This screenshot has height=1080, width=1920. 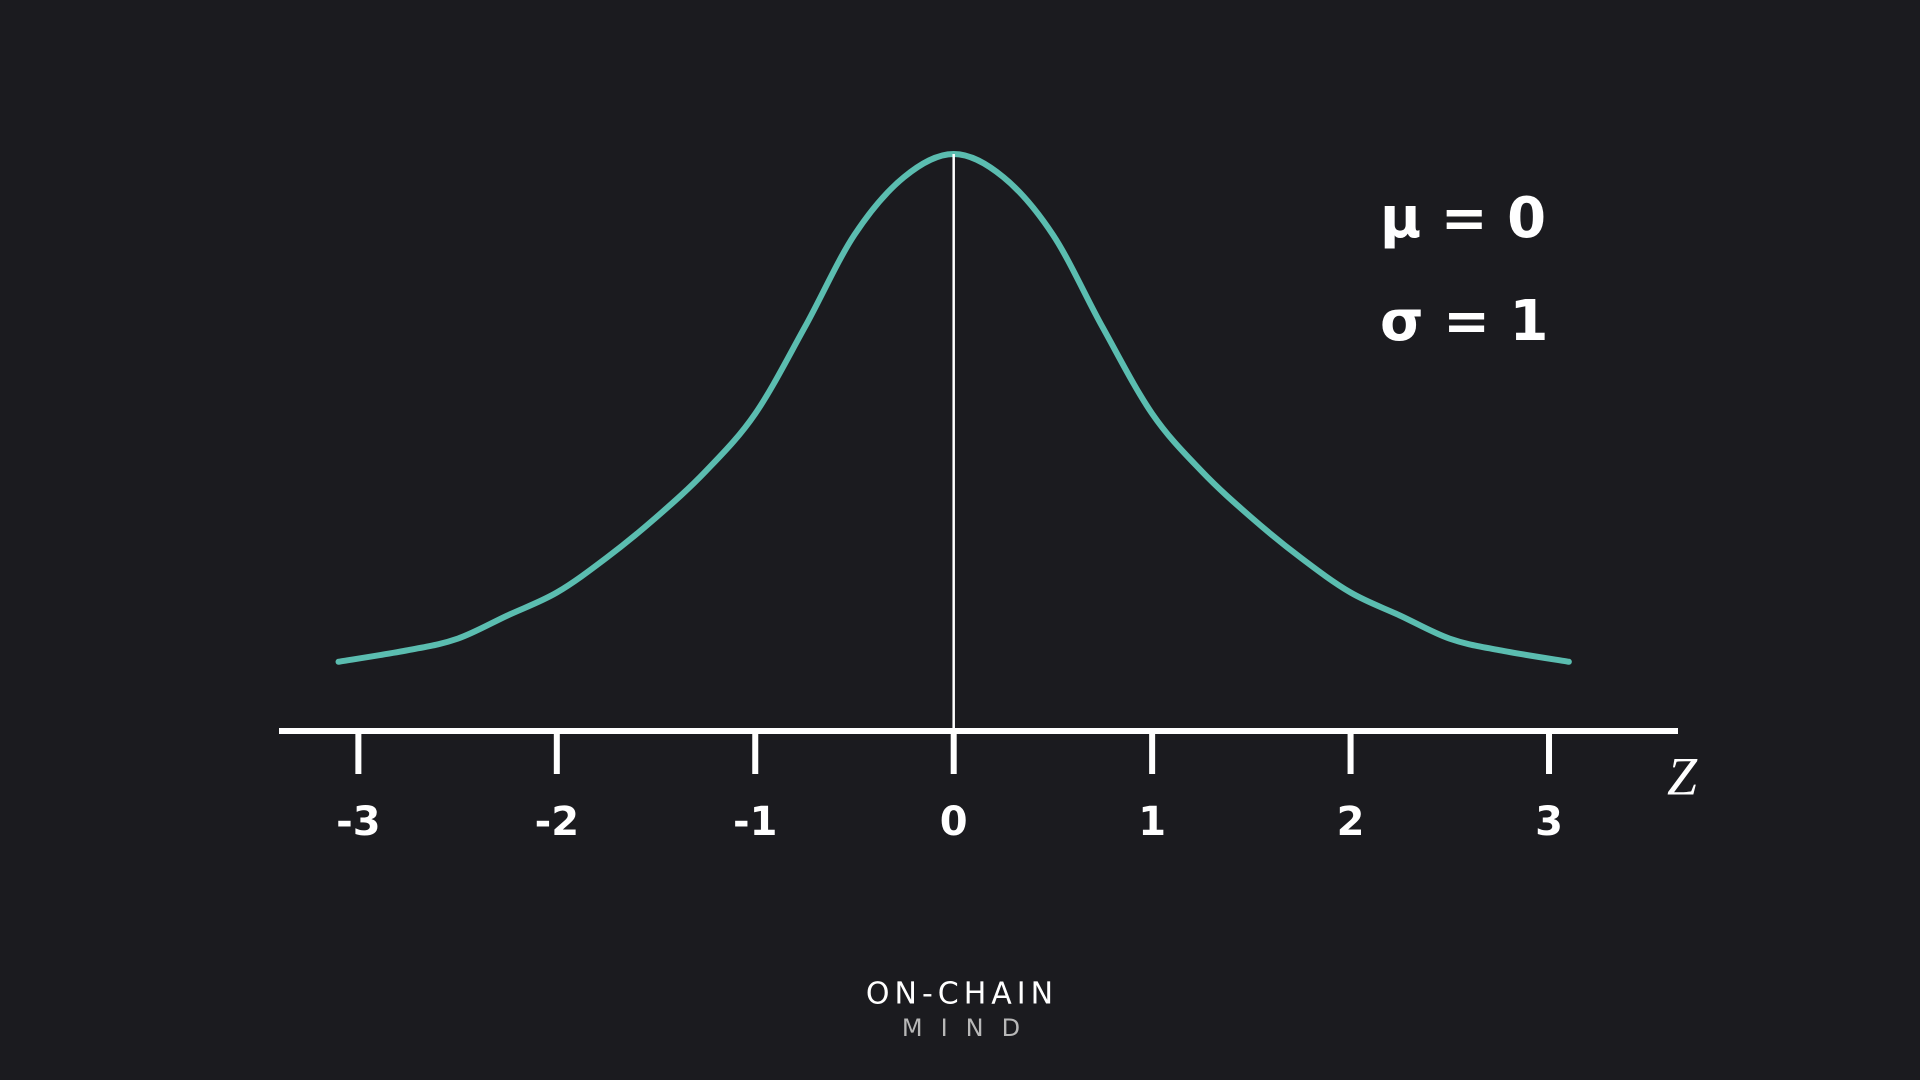 What do you see at coordinates (1351, 822) in the screenshot?
I see `x-tick-label: 2` at bounding box center [1351, 822].